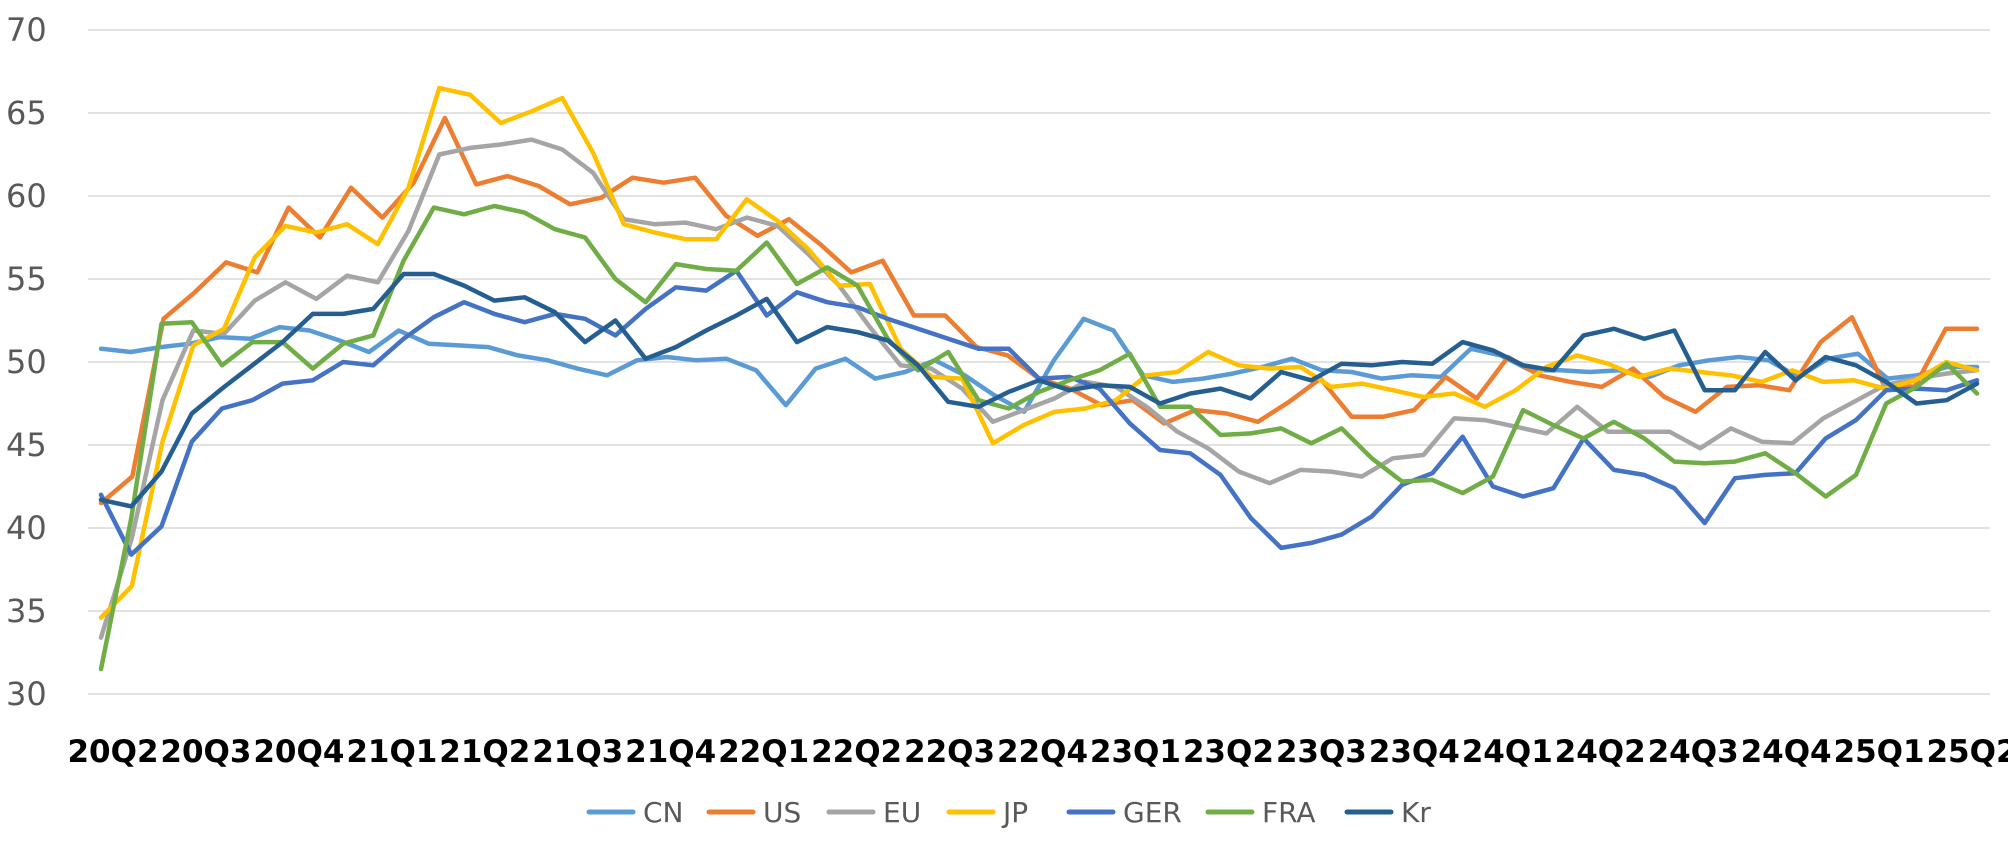 The width and height of the screenshot is (2008, 850). What do you see at coordinates (484, 752) in the screenshot?
I see `x-tick-label: 21Q2` at bounding box center [484, 752].